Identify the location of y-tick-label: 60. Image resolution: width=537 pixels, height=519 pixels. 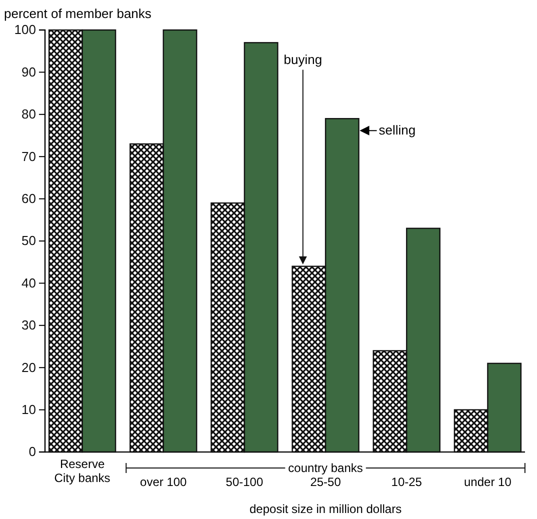
(29, 198).